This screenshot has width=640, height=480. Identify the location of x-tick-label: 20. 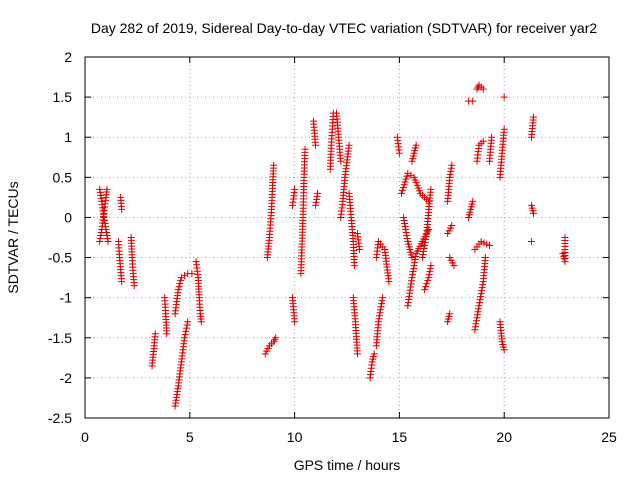
(504, 437).